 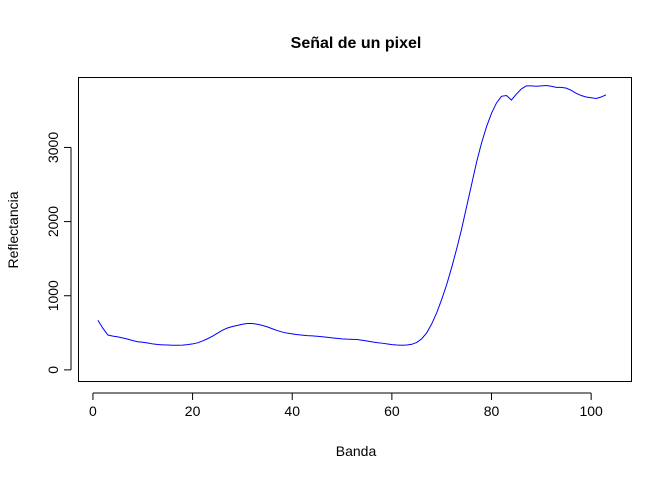 I want to click on y-axis: 0 1000 2000 3000, so click(x=58, y=253).